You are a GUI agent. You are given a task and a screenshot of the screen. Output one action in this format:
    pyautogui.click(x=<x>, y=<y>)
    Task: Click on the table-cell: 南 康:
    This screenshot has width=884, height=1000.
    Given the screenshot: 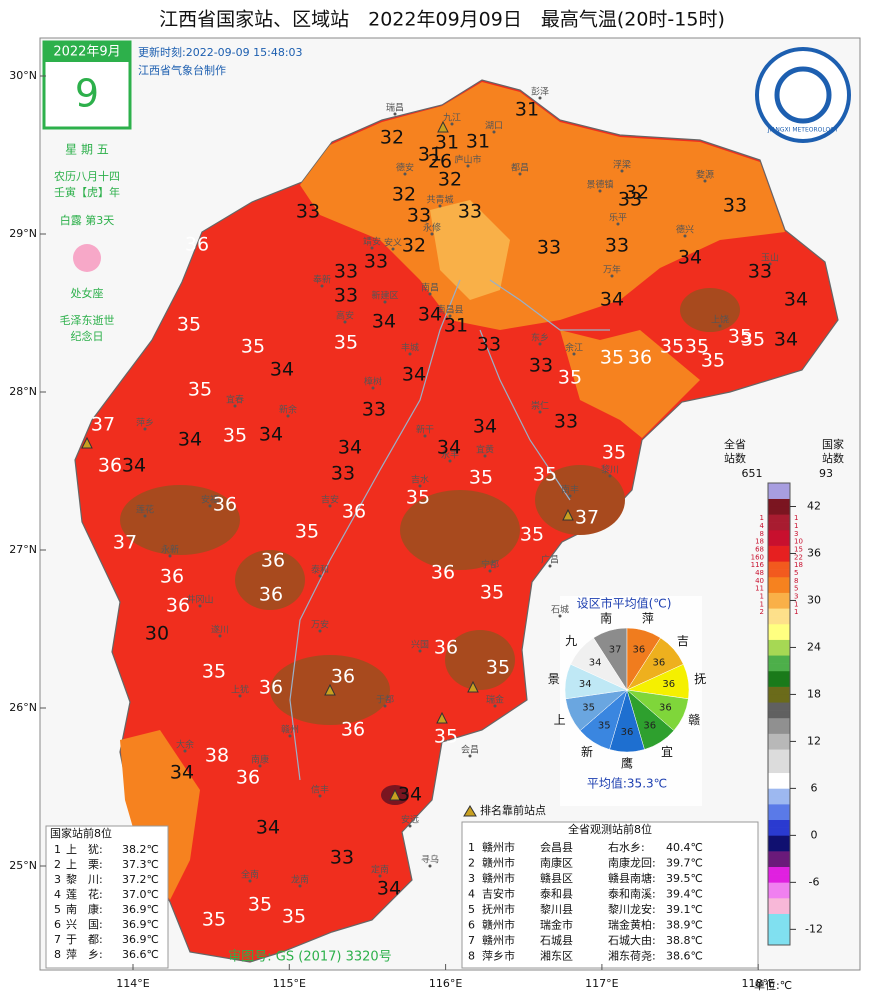 What is the action you would take?
    pyautogui.click(x=84, y=909)
    